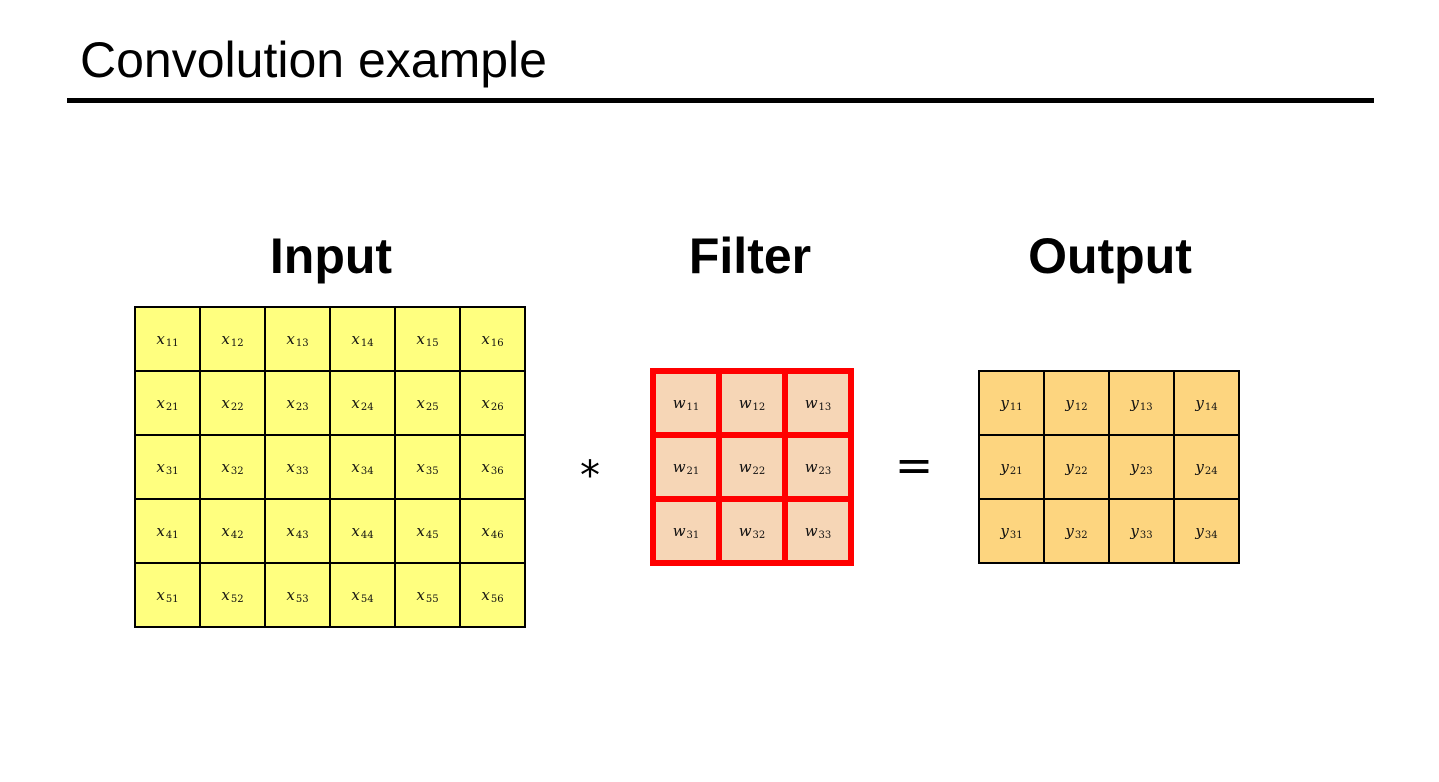 The height and width of the screenshot is (782, 1439). I want to click on output-cell: y 21, so click(1011, 467).